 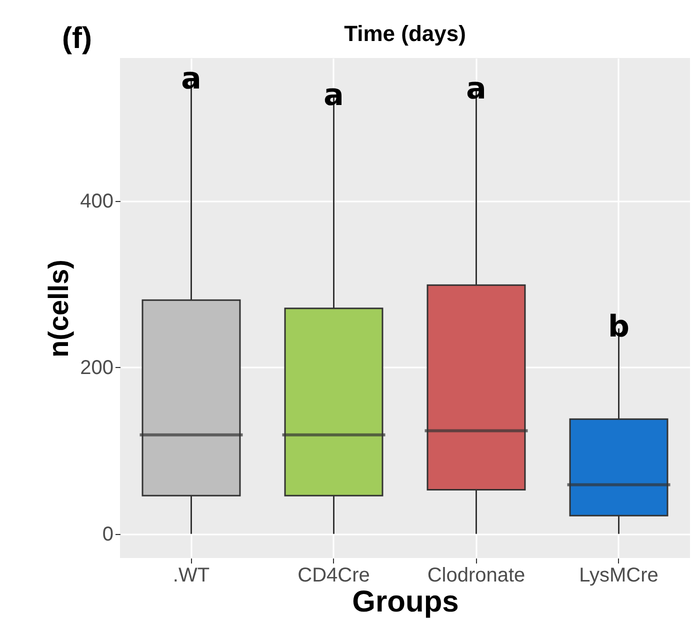 What do you see at coordinates (476, 575) in the screenshot?
I see `x-tick-label: Clodronate` at bounding box center [476, 575].